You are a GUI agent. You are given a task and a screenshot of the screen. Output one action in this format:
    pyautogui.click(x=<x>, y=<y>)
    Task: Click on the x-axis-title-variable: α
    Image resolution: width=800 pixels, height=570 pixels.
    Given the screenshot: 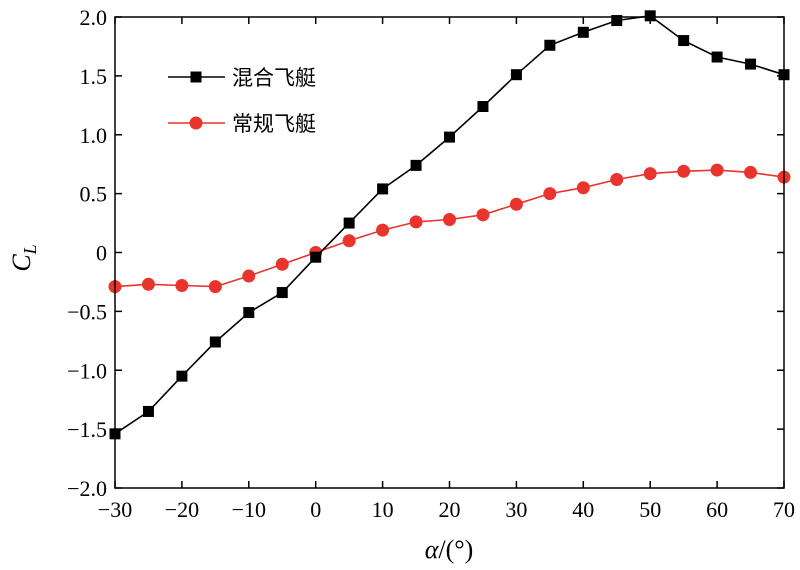 What is the action you would take?
    pyautogui.click(x=432, y=549)
    